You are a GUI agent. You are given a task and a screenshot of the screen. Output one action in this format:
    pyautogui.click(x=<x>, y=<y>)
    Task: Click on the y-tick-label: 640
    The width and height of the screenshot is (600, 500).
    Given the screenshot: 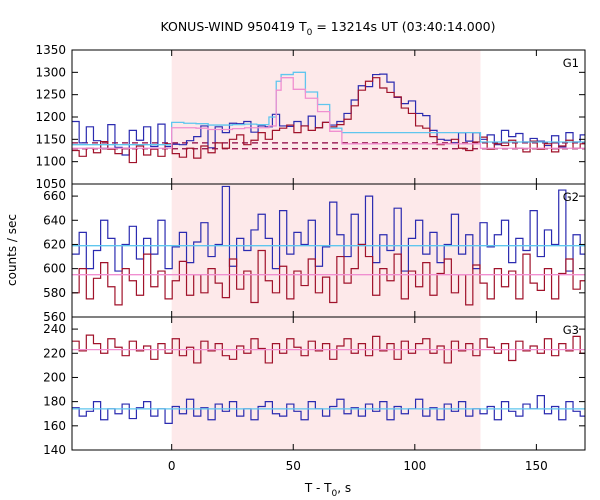 What is the action you would take?
    pyautogui.click(x=54, y=220)
    